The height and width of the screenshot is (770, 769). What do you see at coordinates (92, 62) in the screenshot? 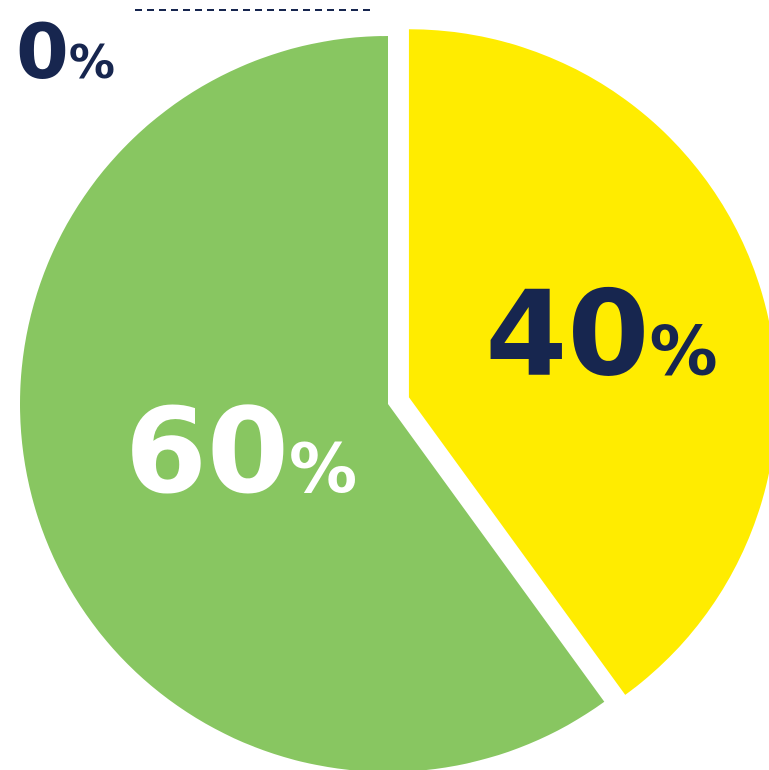
I see `annotation-unit: %` at bounding box center [92, 62].